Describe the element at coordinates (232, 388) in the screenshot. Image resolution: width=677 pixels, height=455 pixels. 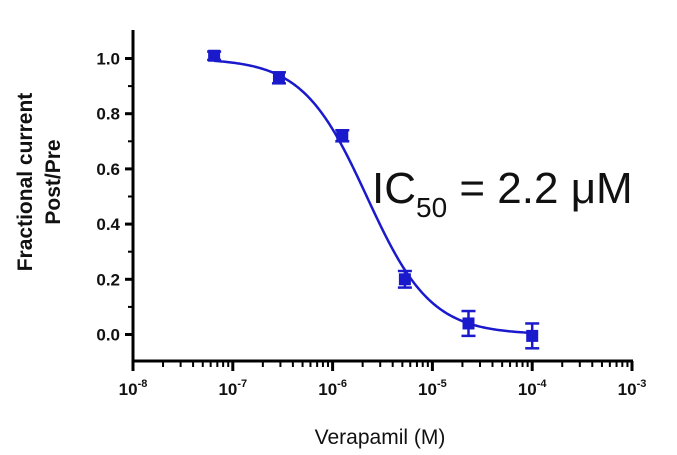
I see `x-tick-label: 10⁻⁷` at that location.